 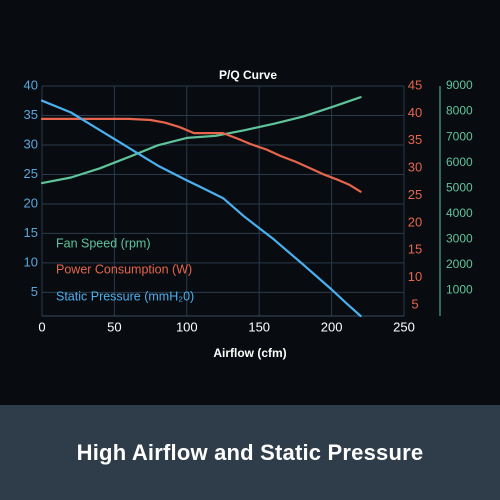 I want to click on left-tick-label-1: 10, so click(x=31, y=261).